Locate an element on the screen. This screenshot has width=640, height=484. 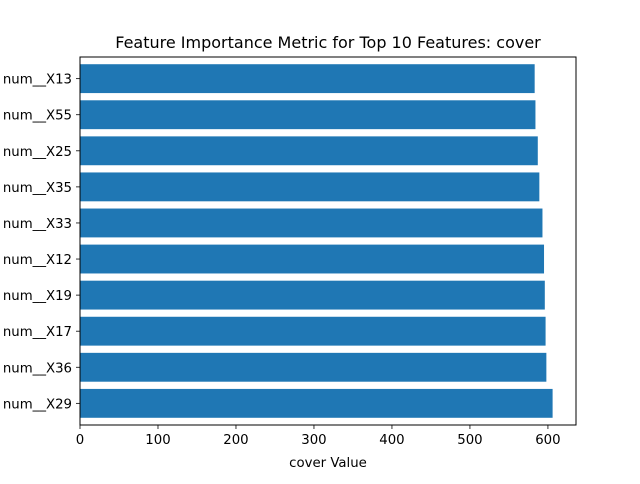
x-tick-label: 500 is located at coordinates (469, 440).